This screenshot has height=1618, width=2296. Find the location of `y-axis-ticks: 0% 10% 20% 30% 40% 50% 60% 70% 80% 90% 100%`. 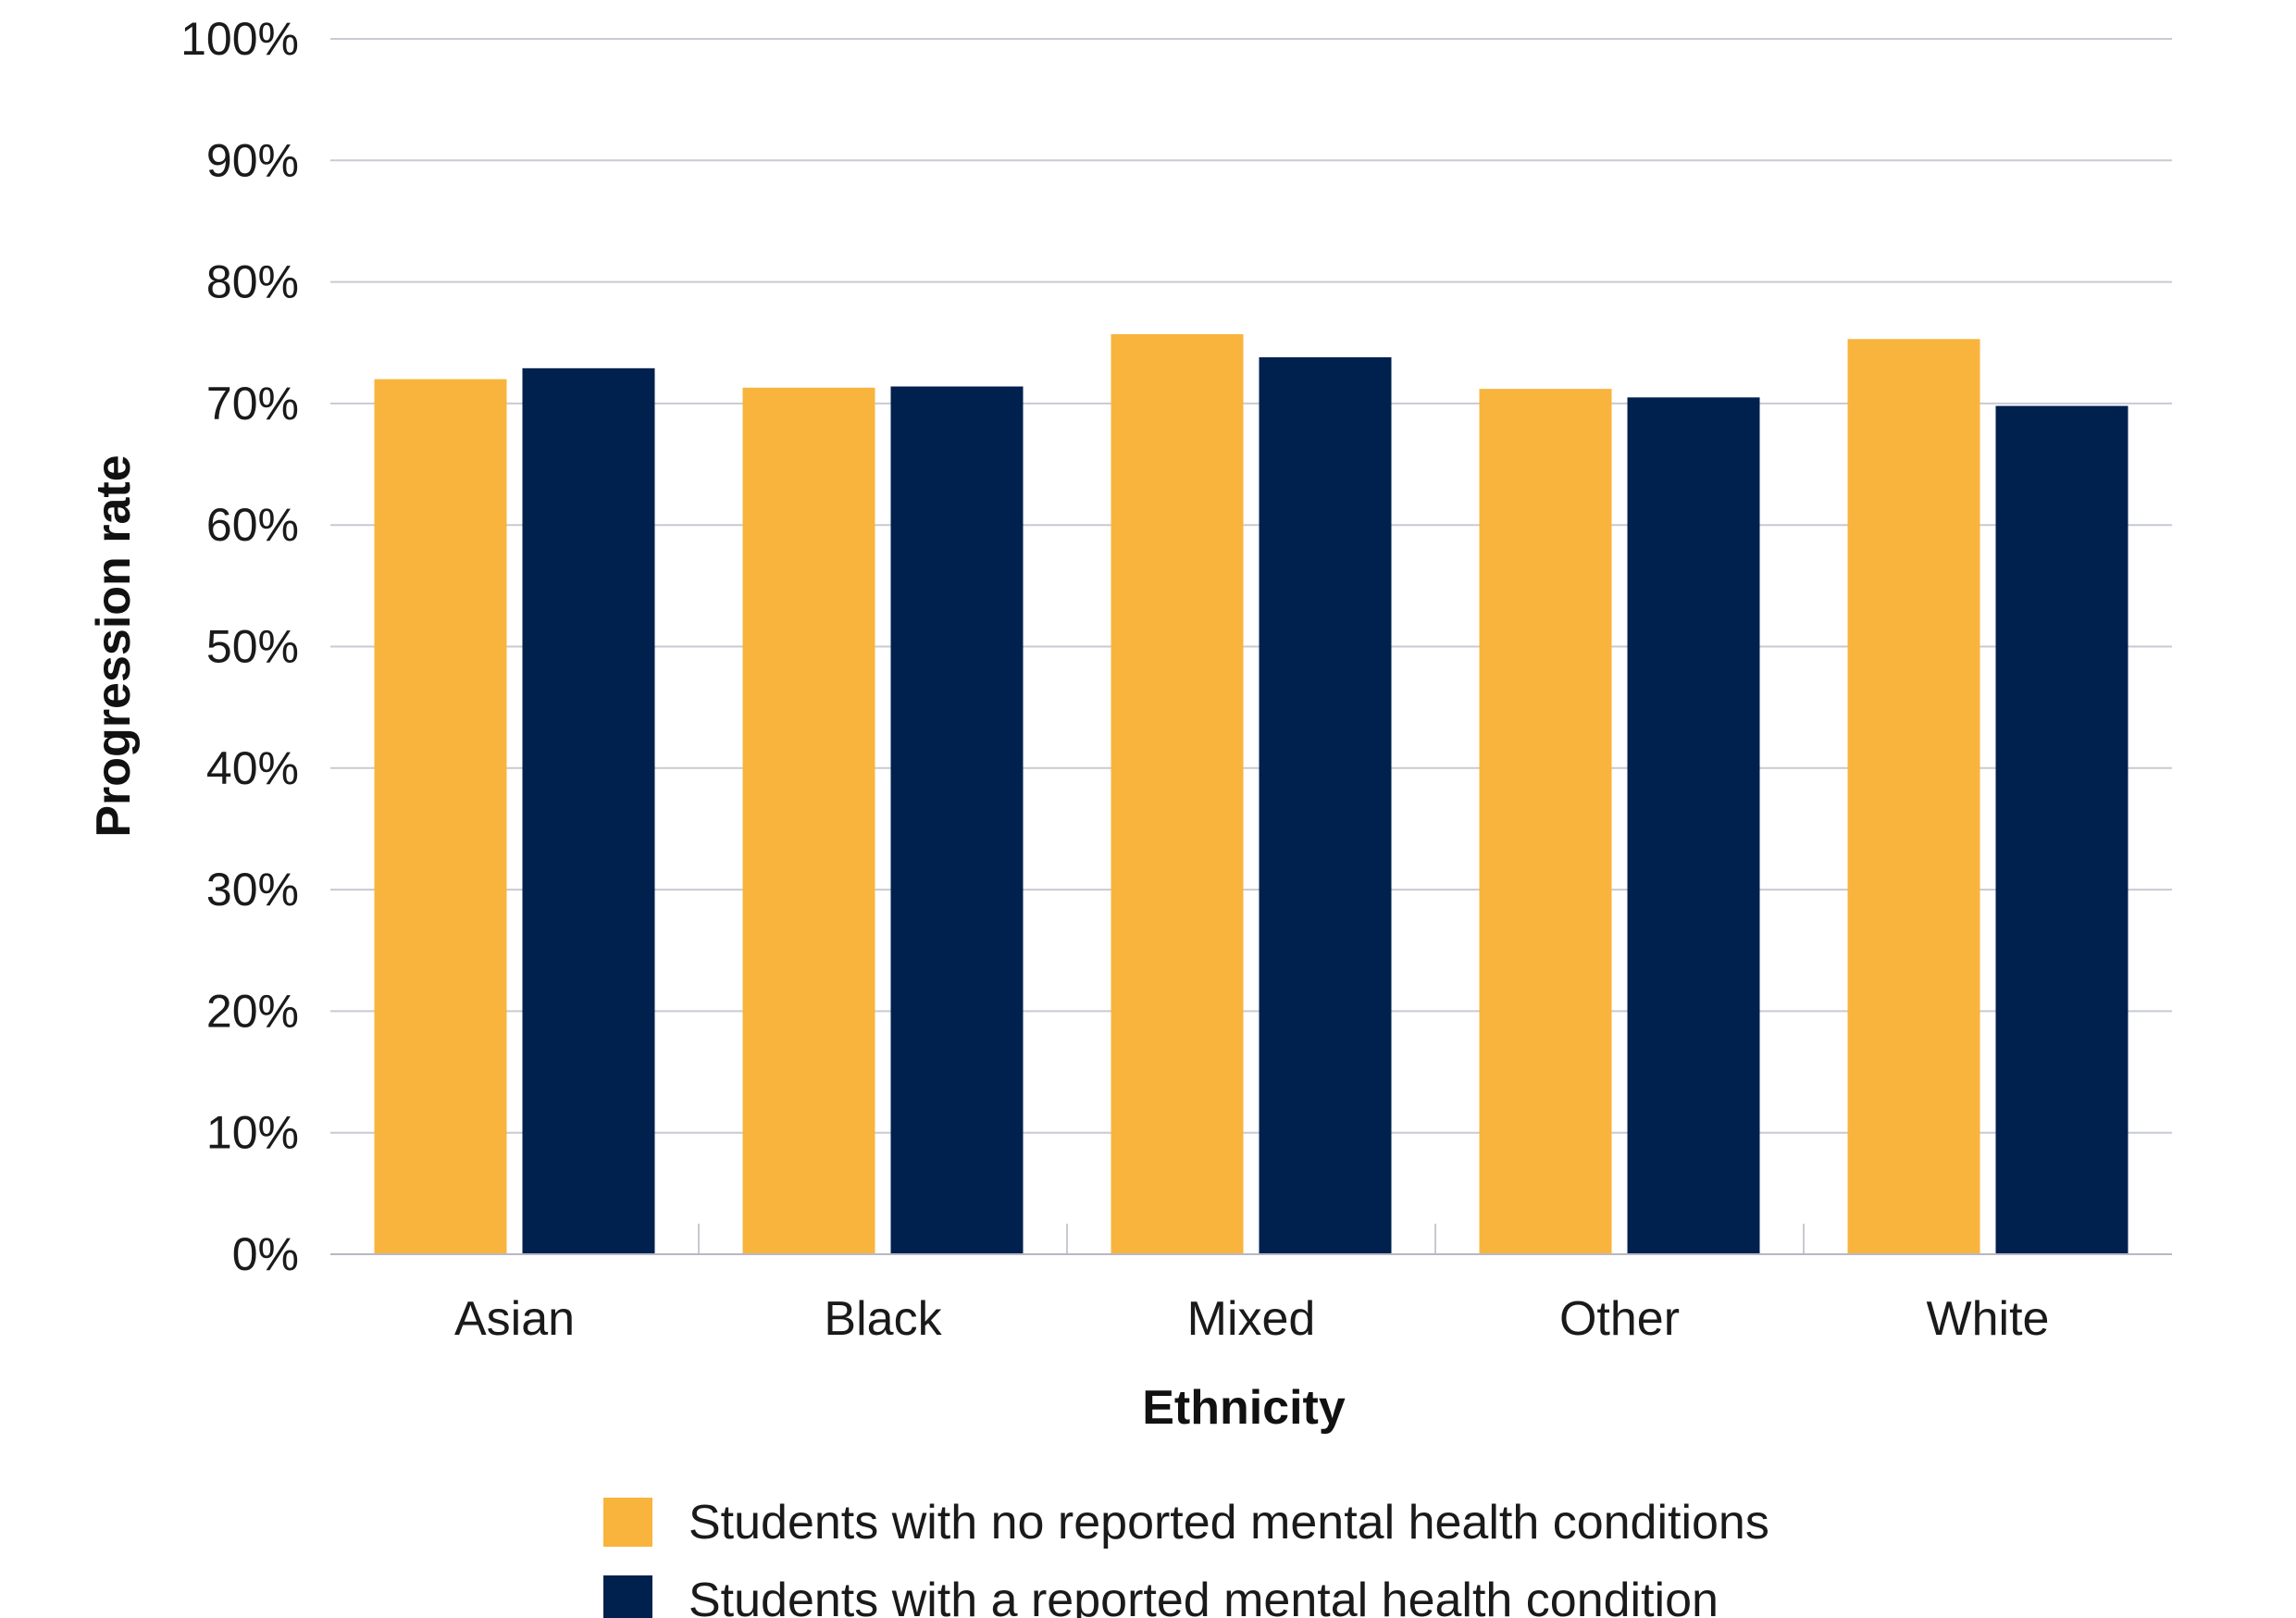

y-axis-ticks: 0% 10% 20% 30% 40% 50% 60% 70% 80% 90% 100% is located at coordinates (240, 646).